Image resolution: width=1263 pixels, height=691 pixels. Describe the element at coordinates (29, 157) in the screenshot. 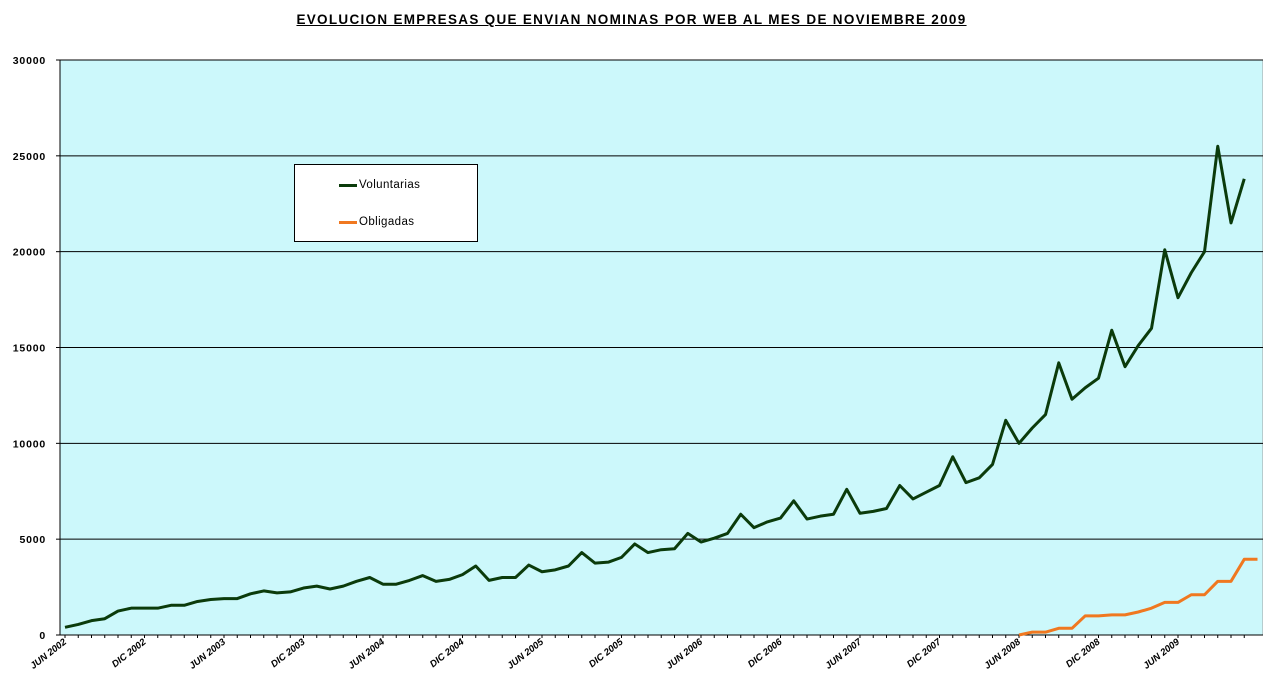

I see `y-tick-label: 25000` at that location.